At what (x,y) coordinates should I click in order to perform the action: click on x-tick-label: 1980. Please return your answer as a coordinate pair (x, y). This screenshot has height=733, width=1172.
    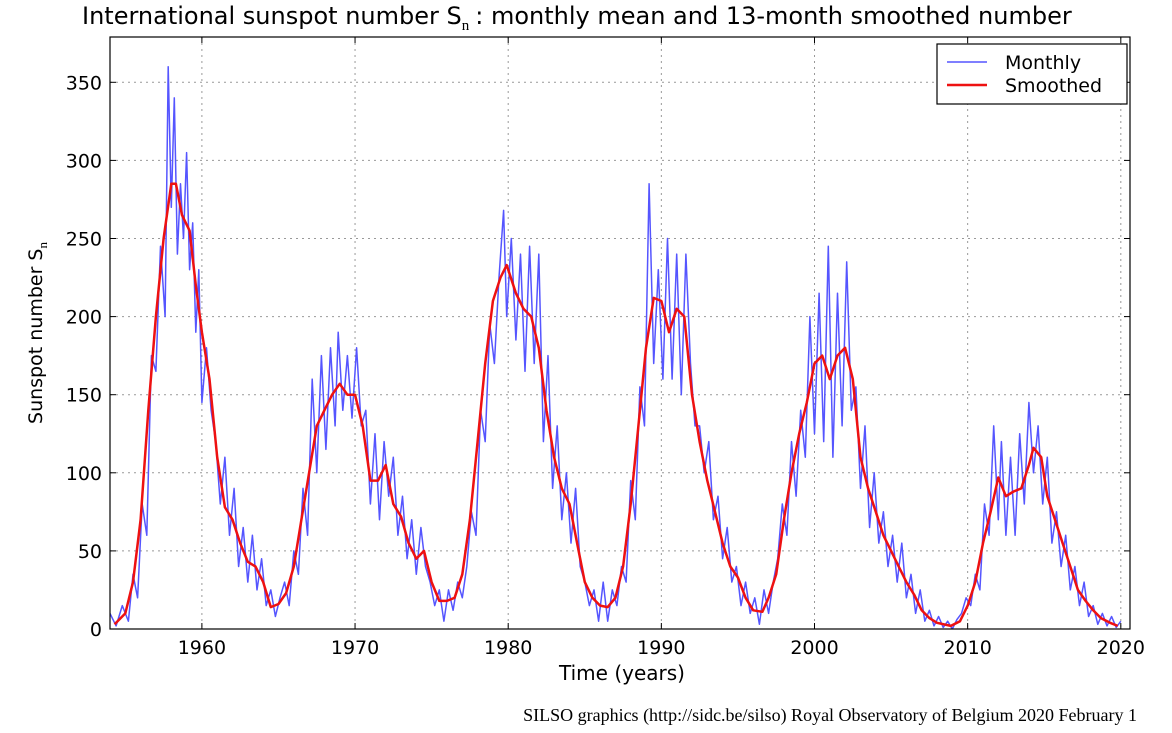
    Looking at the image, I should click on (508, 648).